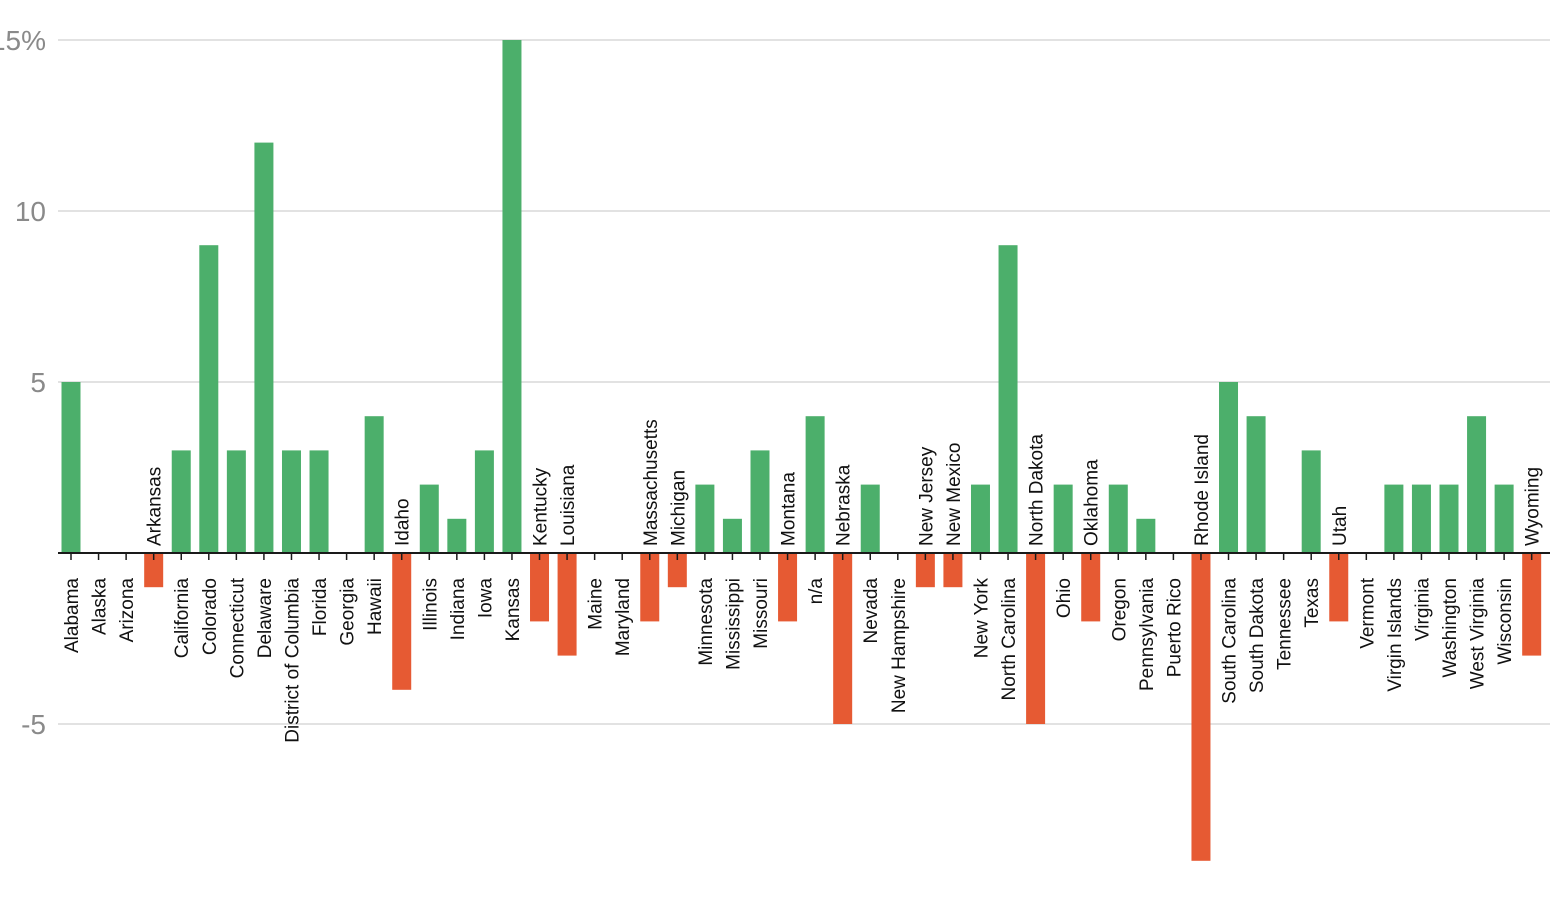 Image resolution: width=1566 pixels, height=906 pixels. What do you see at coordinates (292, 660) in the screenshot?
I see `category-label: District of Columbia` at bounding box center [292, 660].